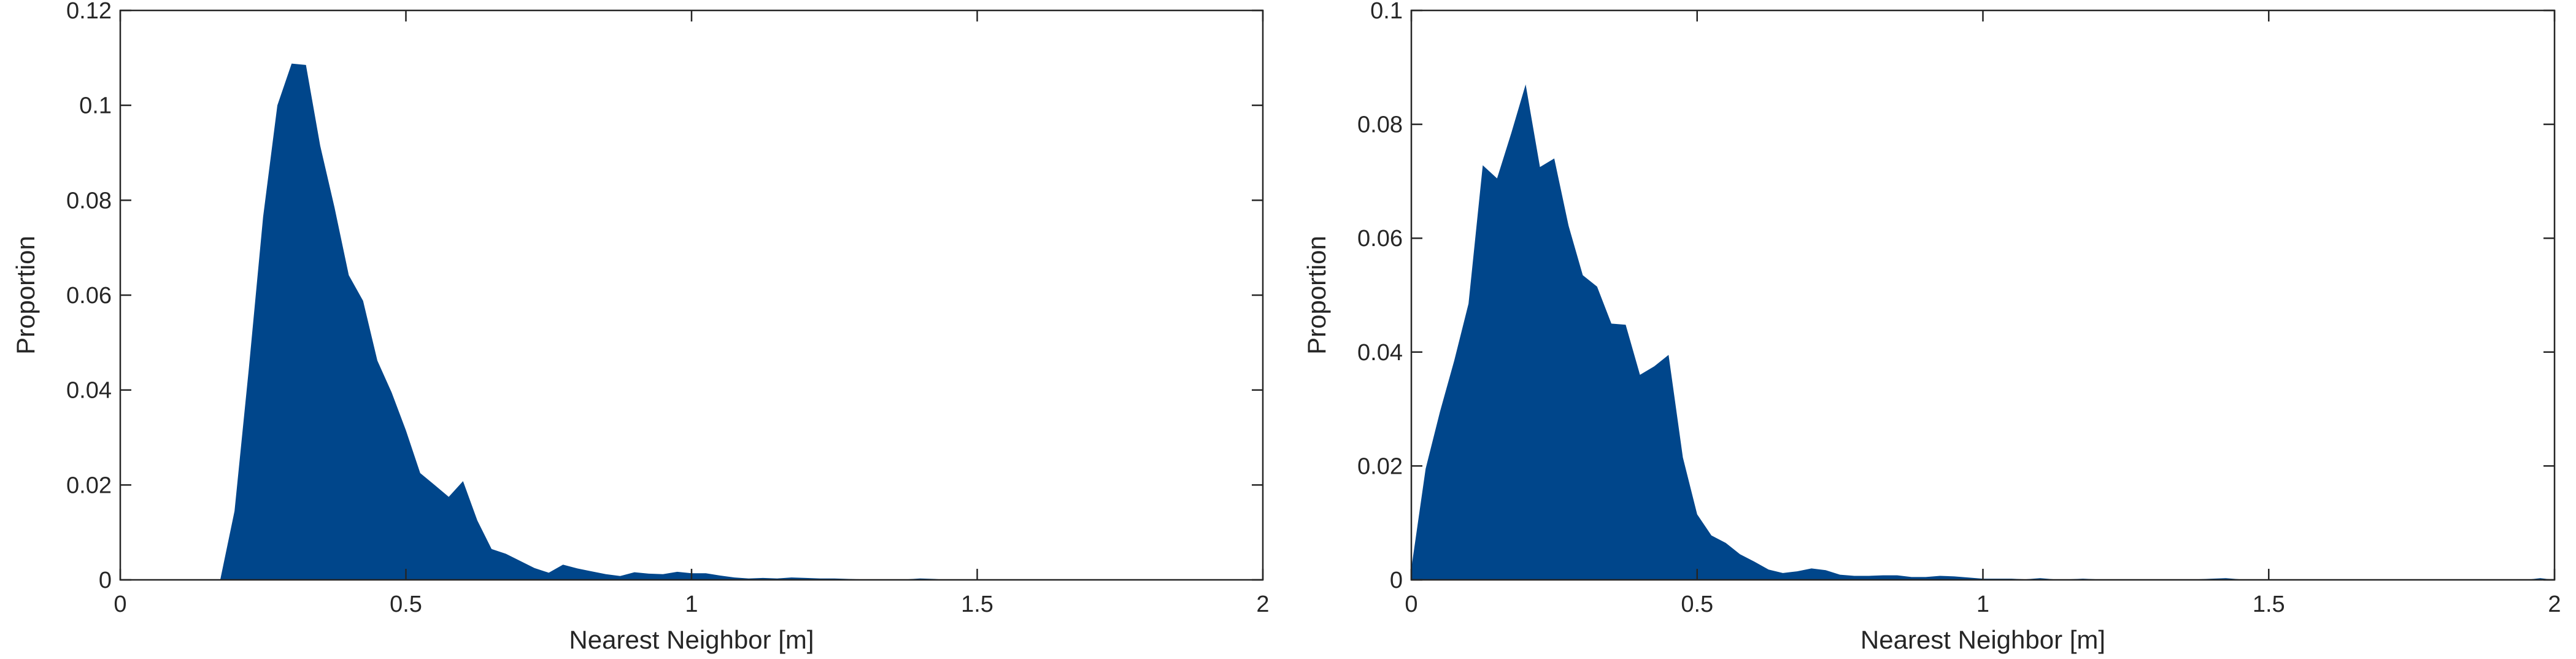  I want to click on y-tick-label: 0.12, so click(89, 12).